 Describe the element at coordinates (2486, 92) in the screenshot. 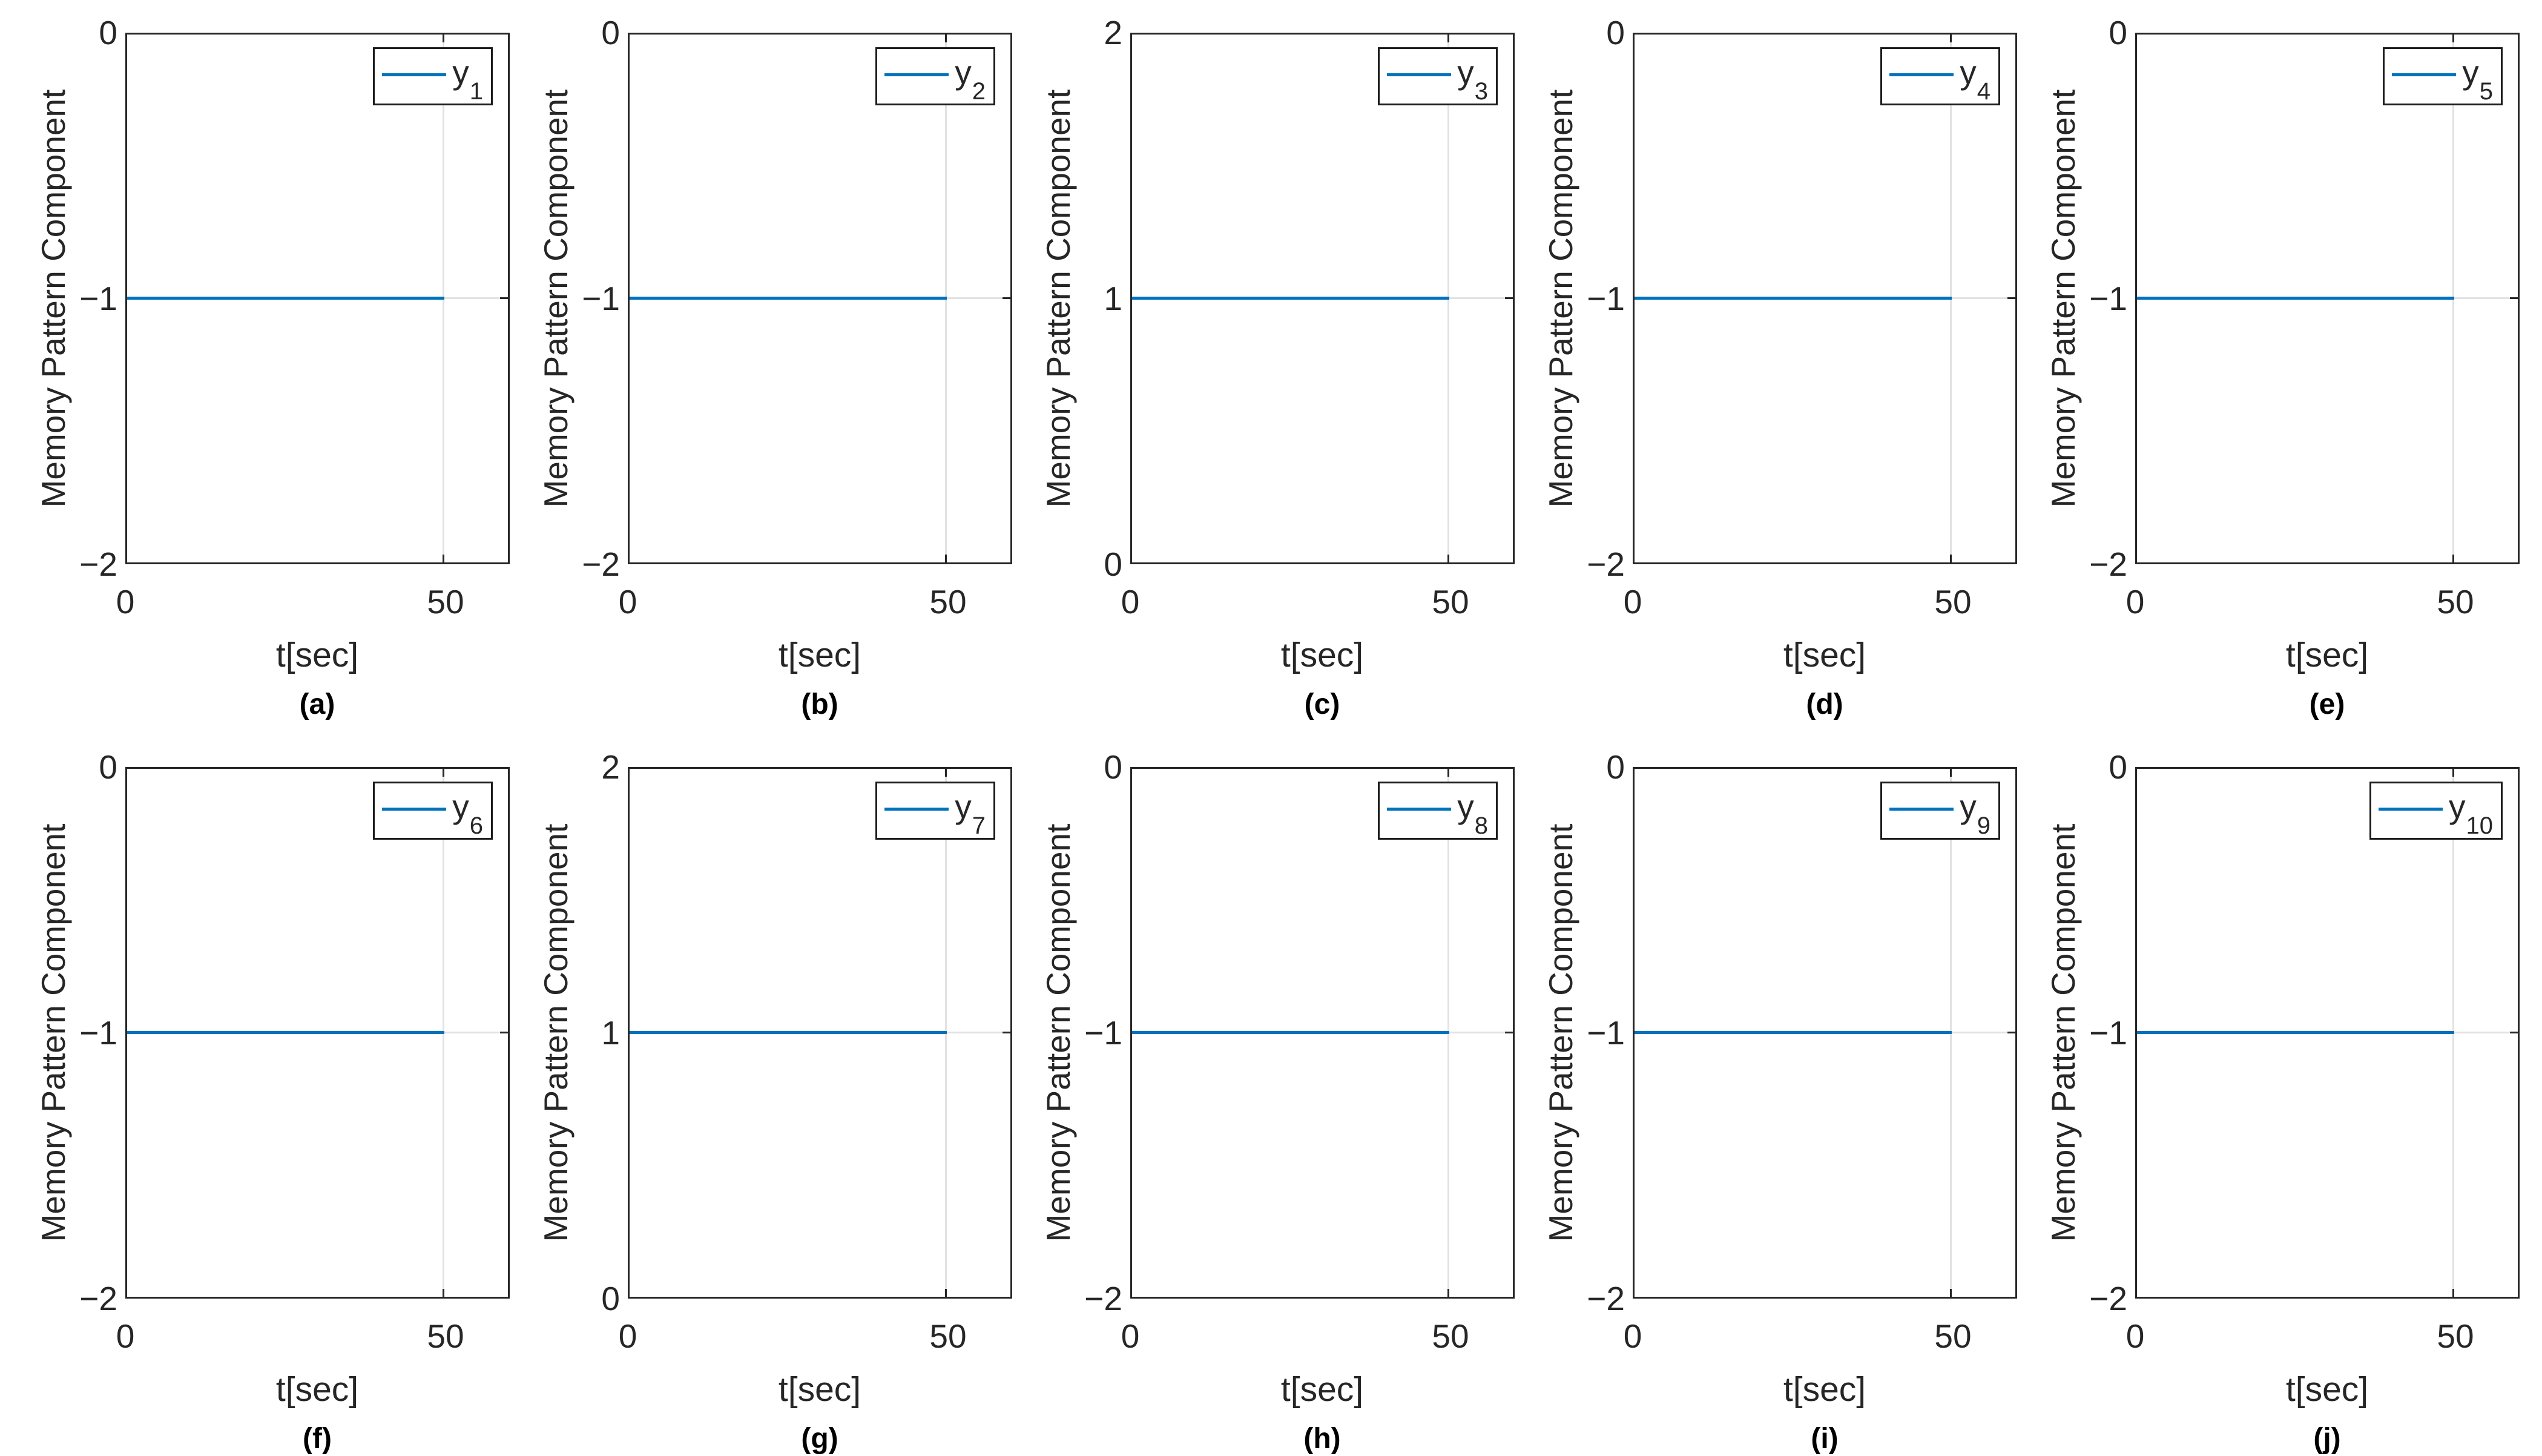

I see `legend-series-subscript: 5` at that location.